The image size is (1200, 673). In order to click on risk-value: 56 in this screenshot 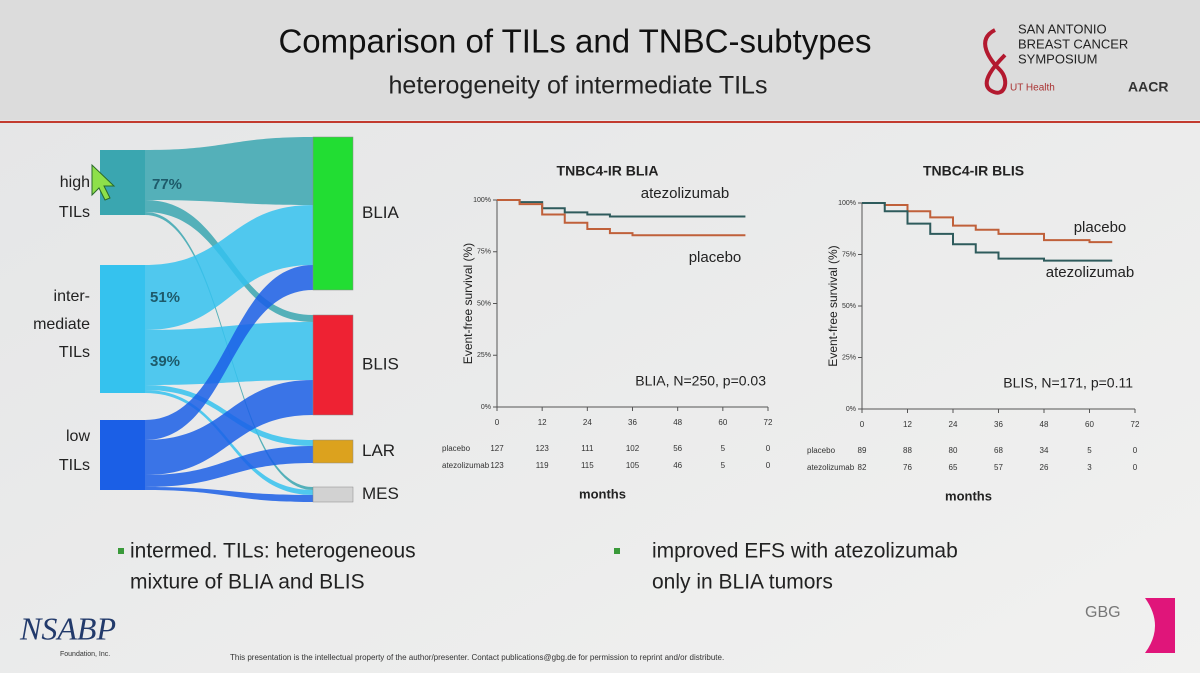, I will do `click(677, 448)`.